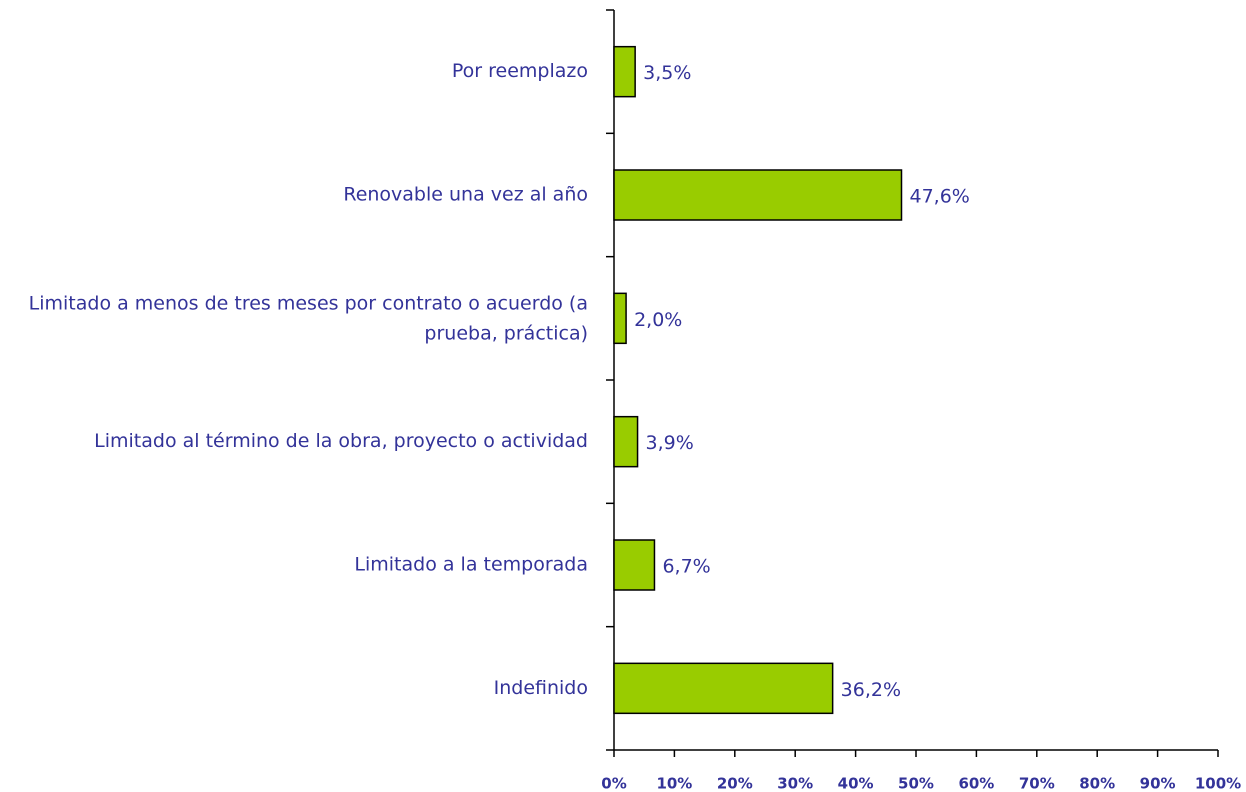 This screenshot has height=792, width=1246. What do you see at coordinates (1097, 783) in the screenshot?
I see `x-tick-label: 80%` at bounding box center [1097, 783].